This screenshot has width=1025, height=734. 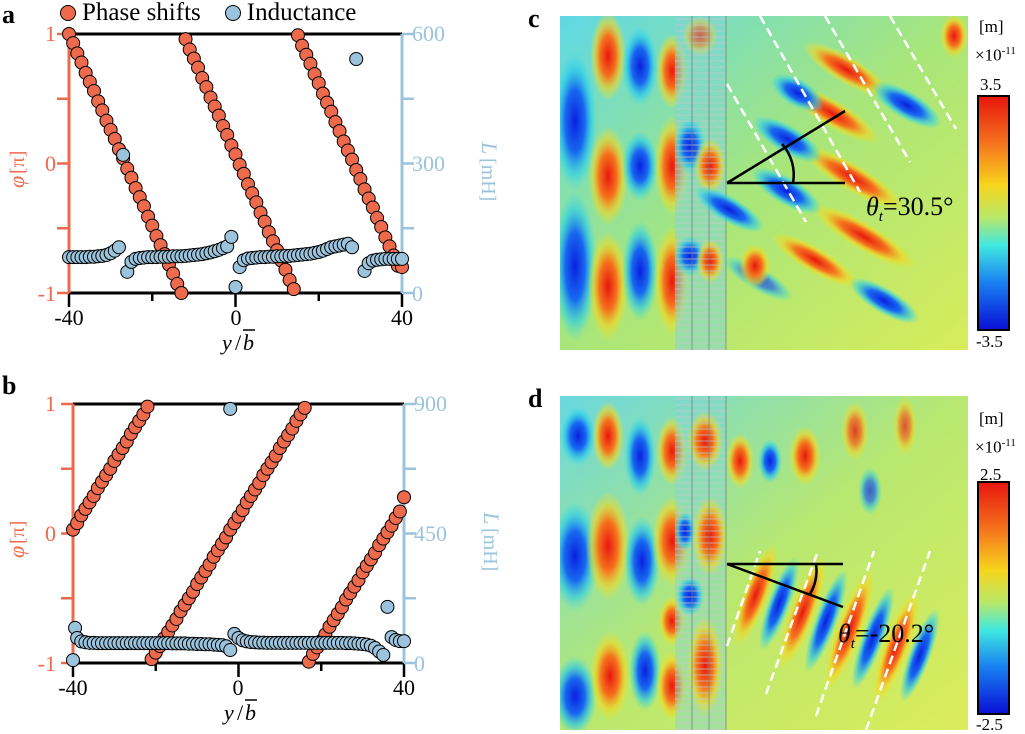 I want to click on y2-tick-900: 900, so click(x=430, y=403).